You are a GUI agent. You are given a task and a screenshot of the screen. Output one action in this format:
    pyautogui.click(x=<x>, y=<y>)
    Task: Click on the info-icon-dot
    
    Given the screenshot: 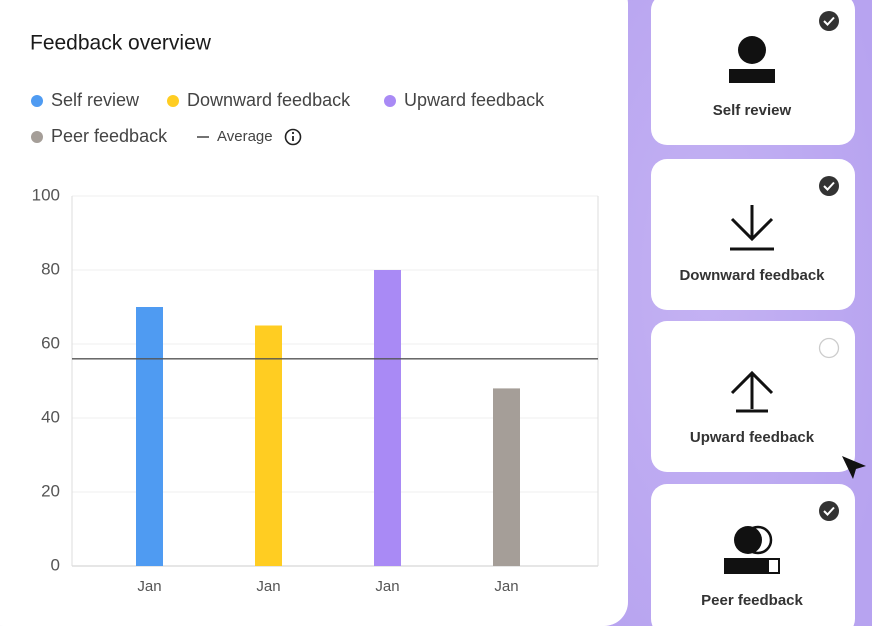 What is the action you would take?
    pyautogui.click(x=293, y=133)
    